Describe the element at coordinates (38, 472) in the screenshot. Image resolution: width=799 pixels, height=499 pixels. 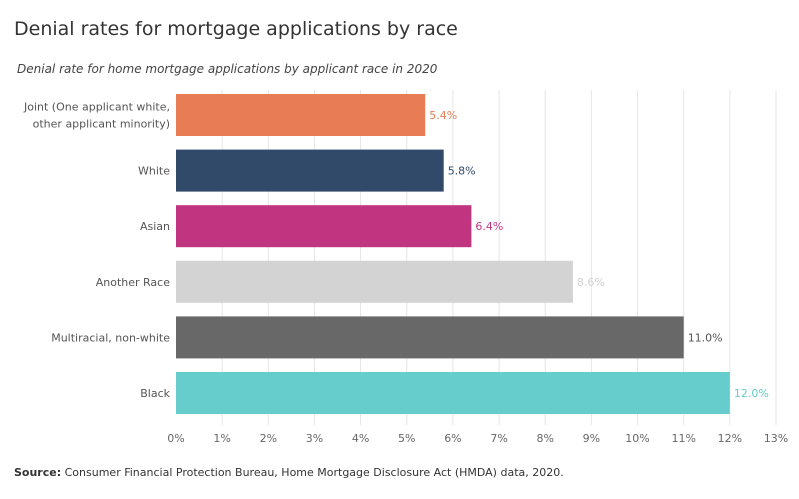
I see `source-label: Source:` at that location.